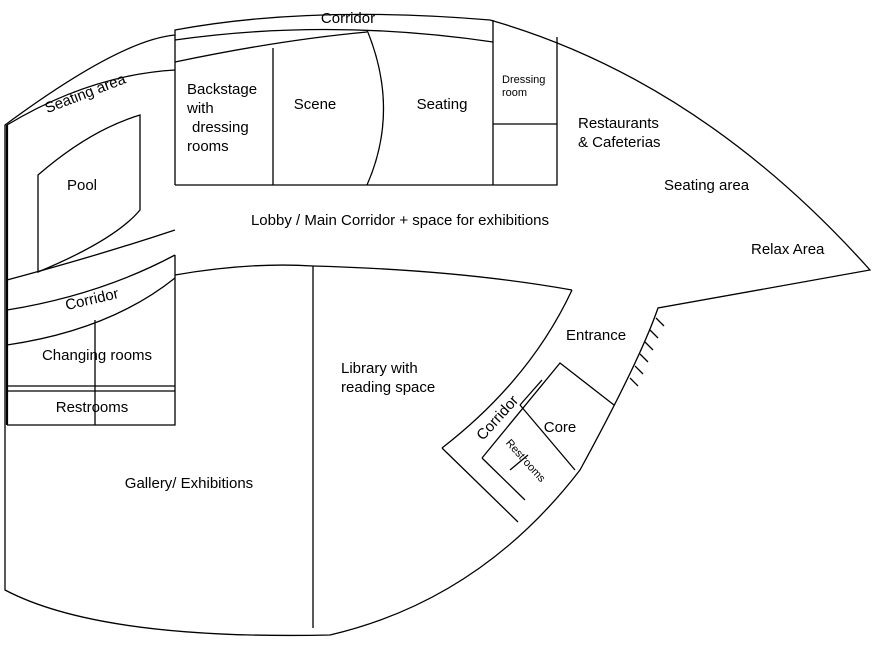  I want to click on pool-outline, so click(89, 193).